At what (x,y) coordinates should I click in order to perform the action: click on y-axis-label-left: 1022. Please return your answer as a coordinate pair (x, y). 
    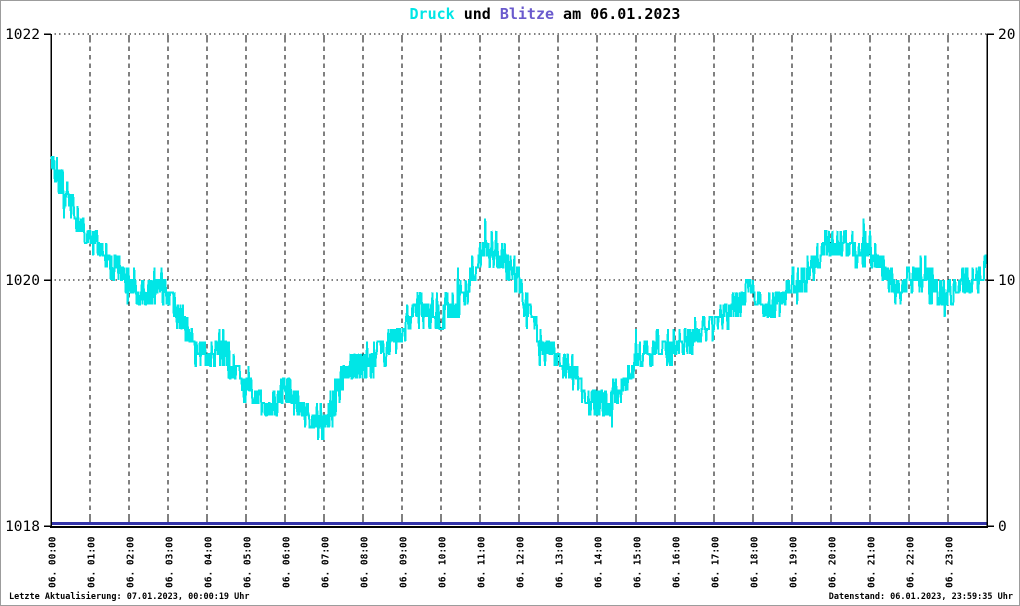
    Looking at the image, I should click on (22, 35).